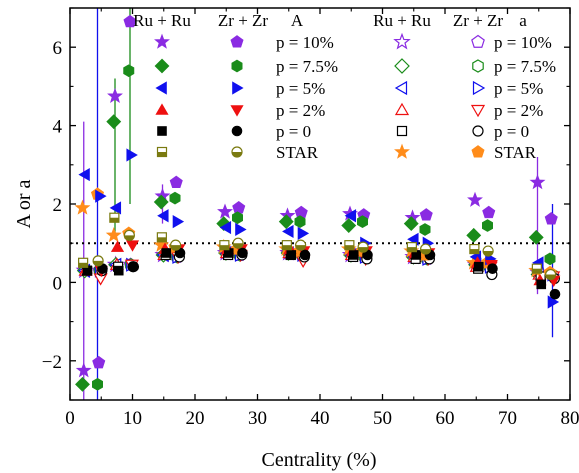  What do you see at coordinates (320, 418) in the screenshot?
I see `x-tick-label: 40` at bounding box center [320, 418].